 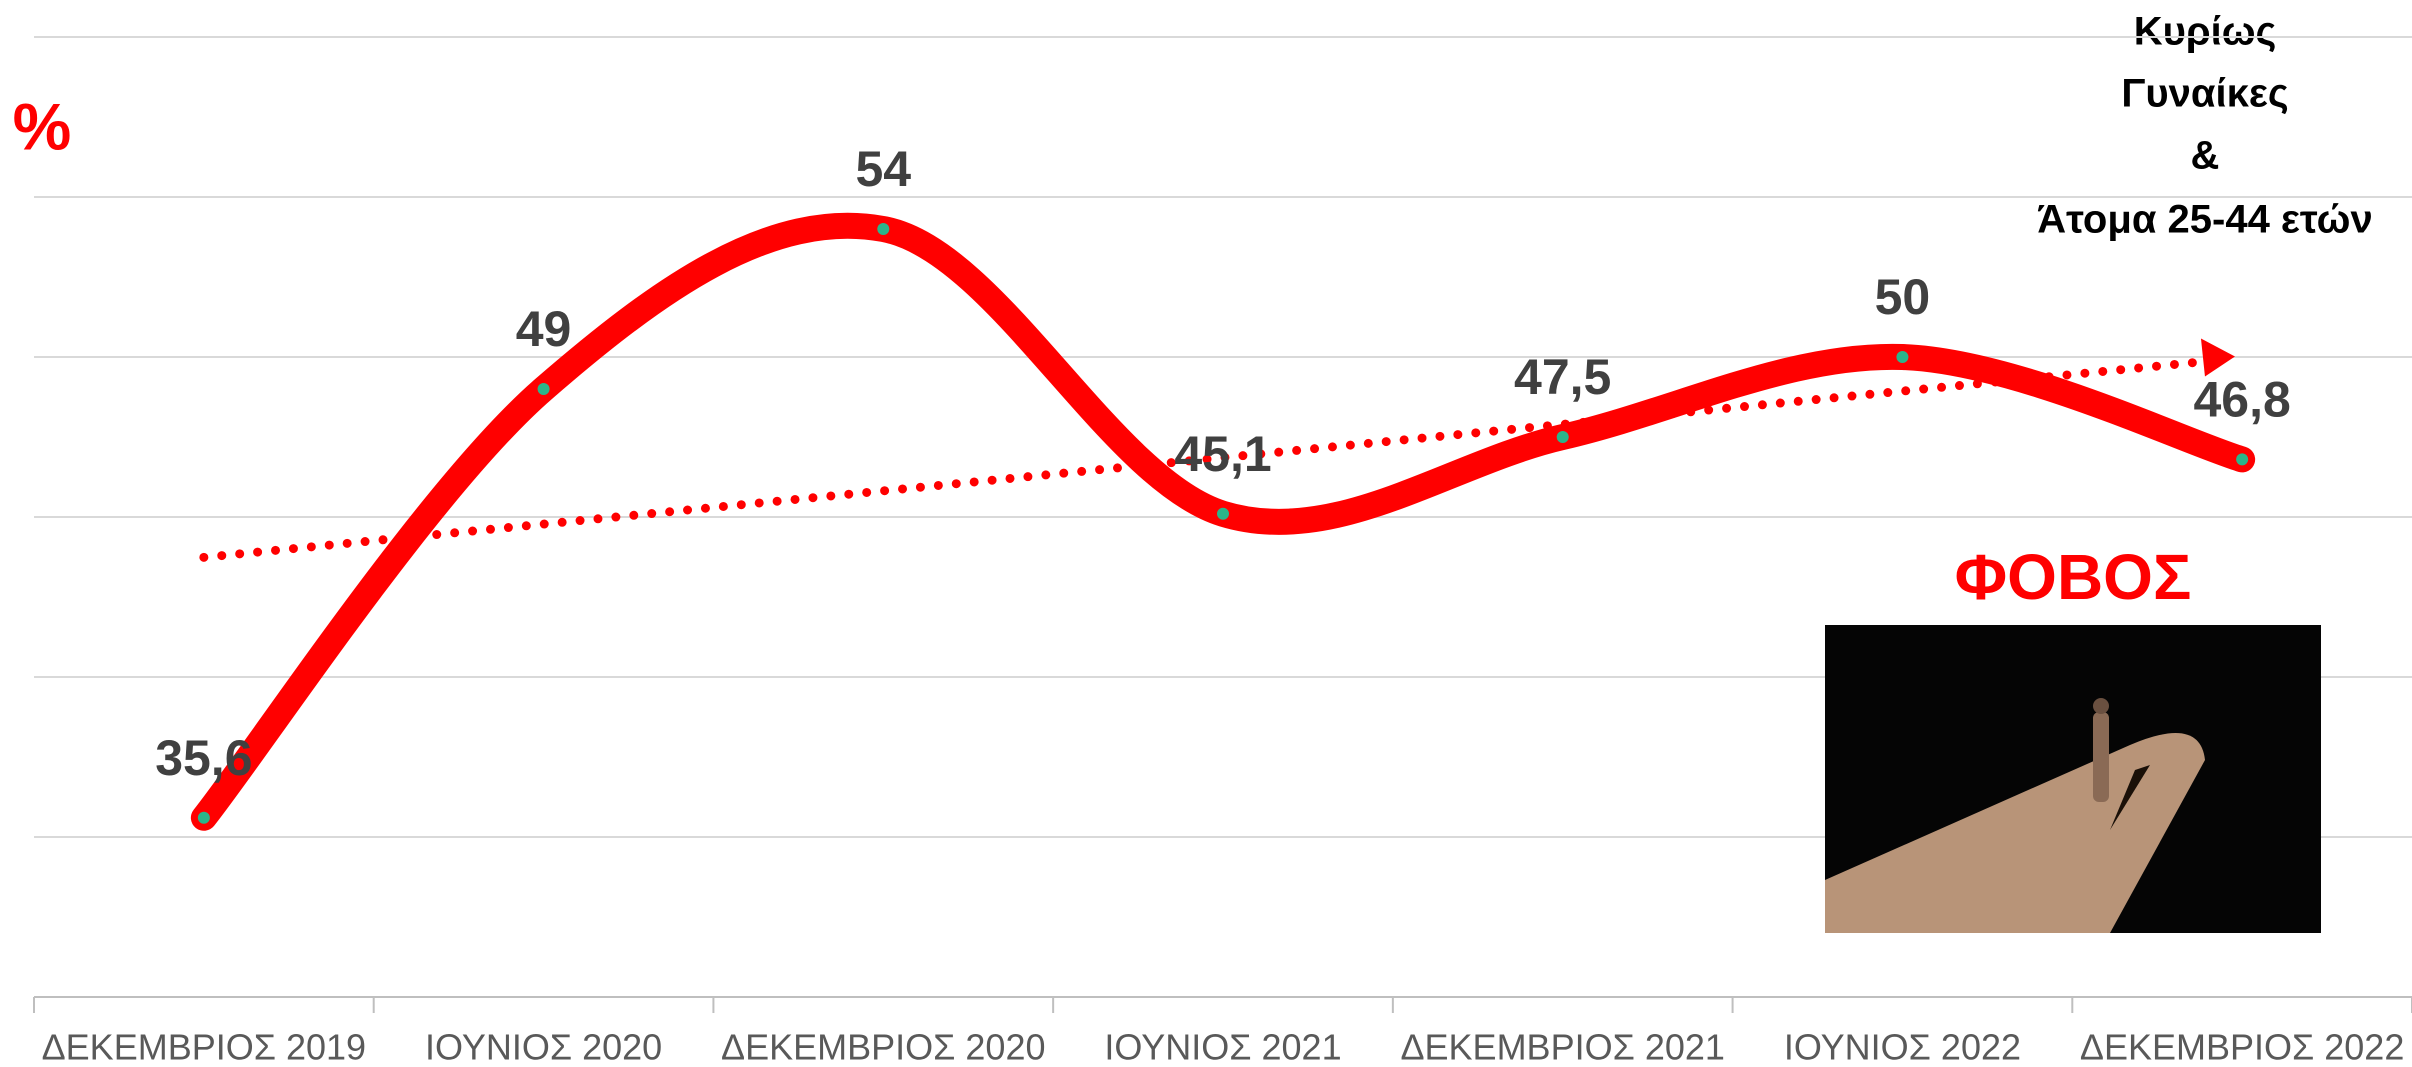 I want to click on data-label: 54, so click(x=883, y=169).